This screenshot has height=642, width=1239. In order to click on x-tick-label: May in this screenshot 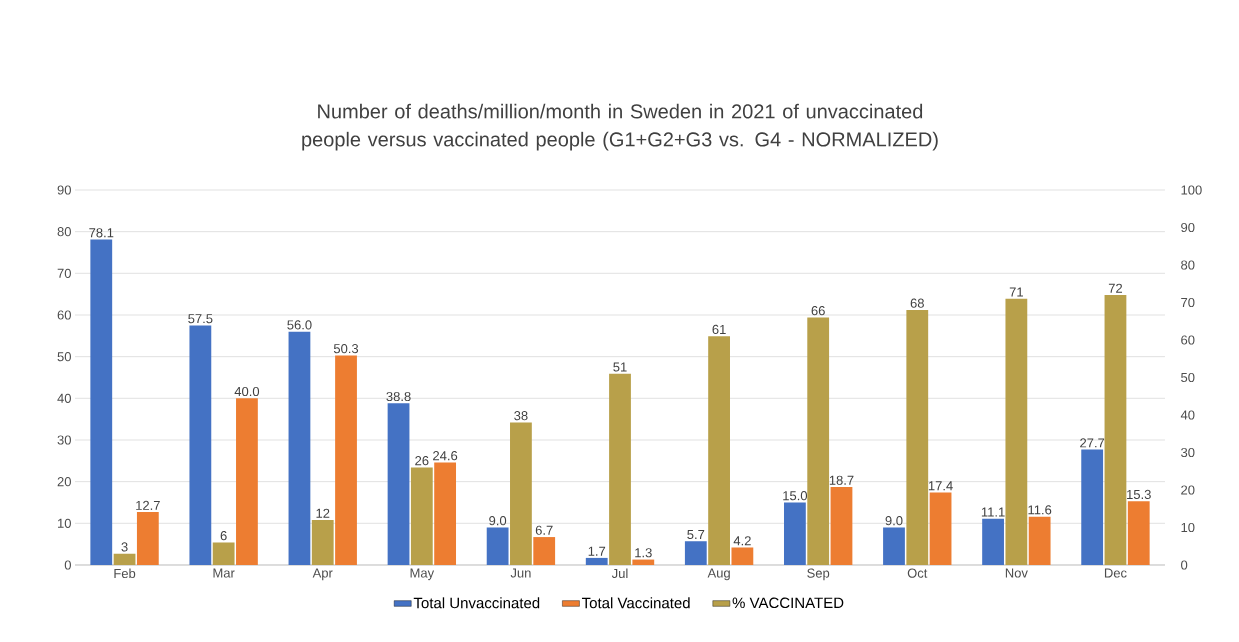, I will do `click(422, 574)`.